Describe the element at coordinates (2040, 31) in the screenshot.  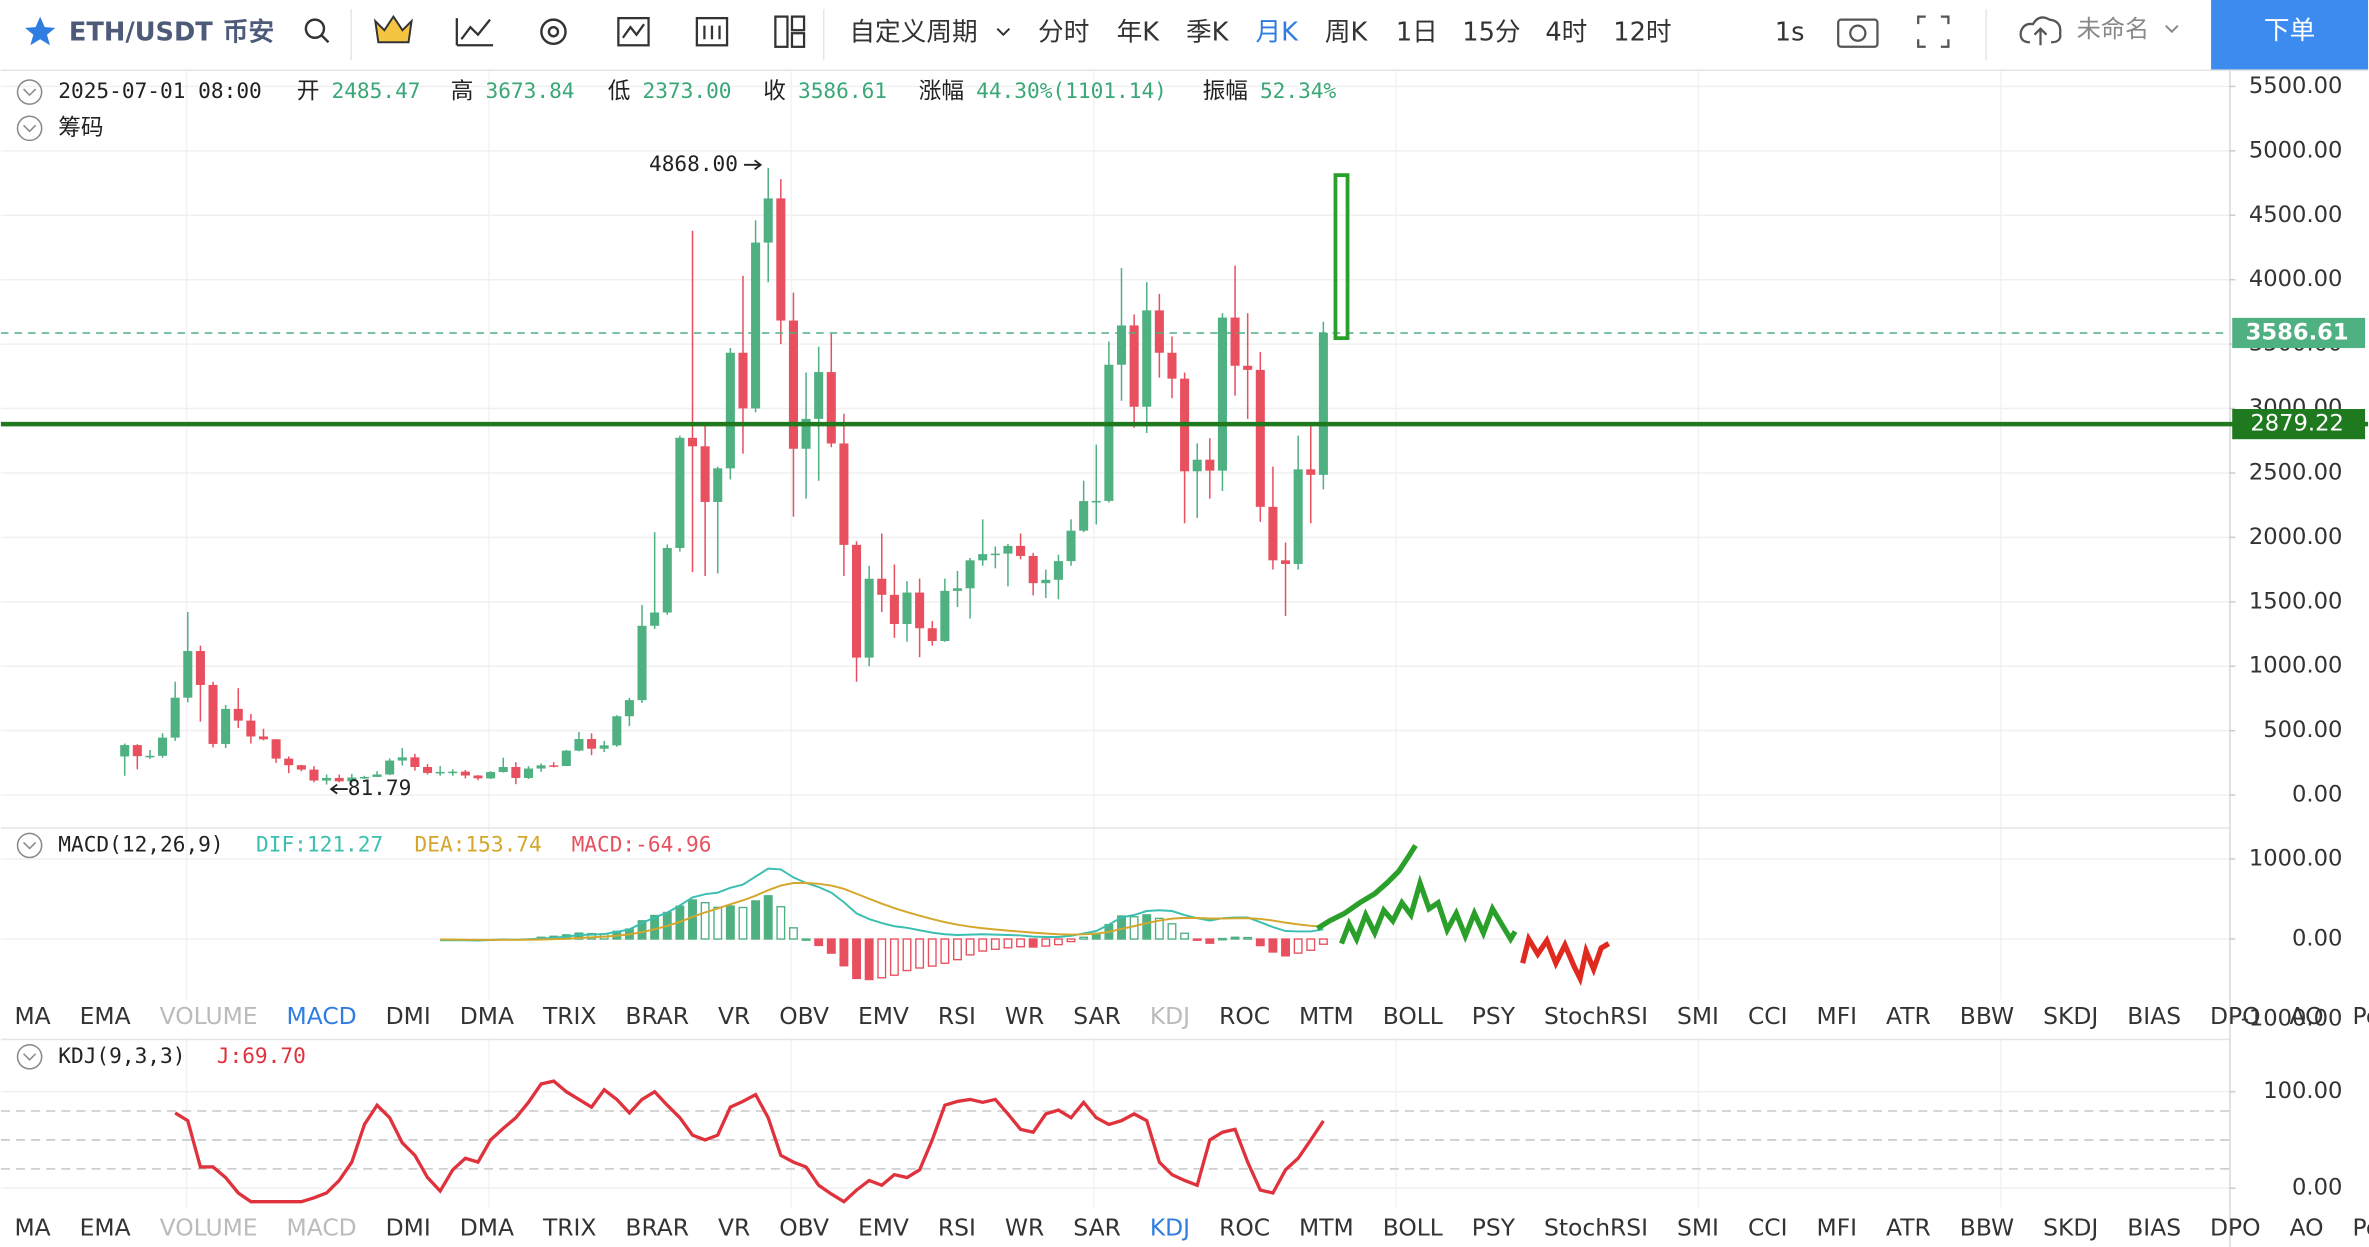
I see `cloud-icon` at that location.